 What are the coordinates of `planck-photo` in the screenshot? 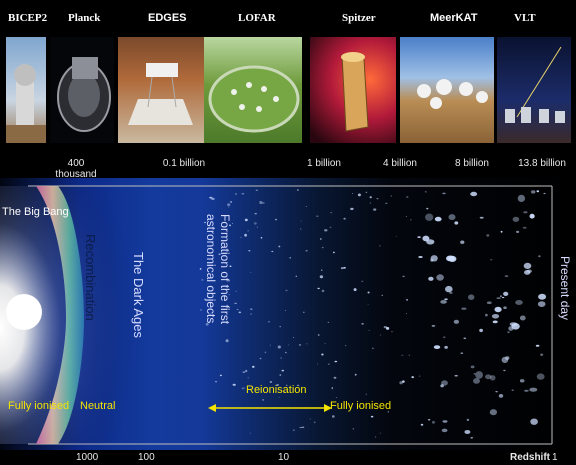 It's located at (82, 90).